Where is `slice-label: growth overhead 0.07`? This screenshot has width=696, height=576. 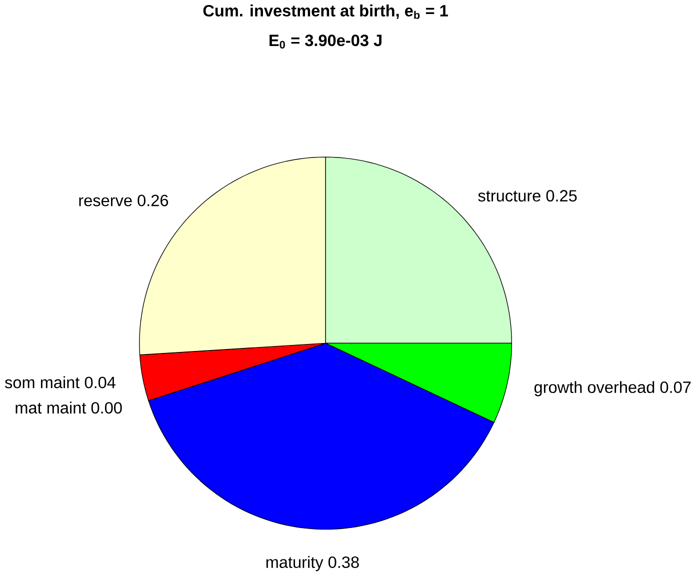
slice-label: growth overhead 0.07 is located at coordinates (612, 388).